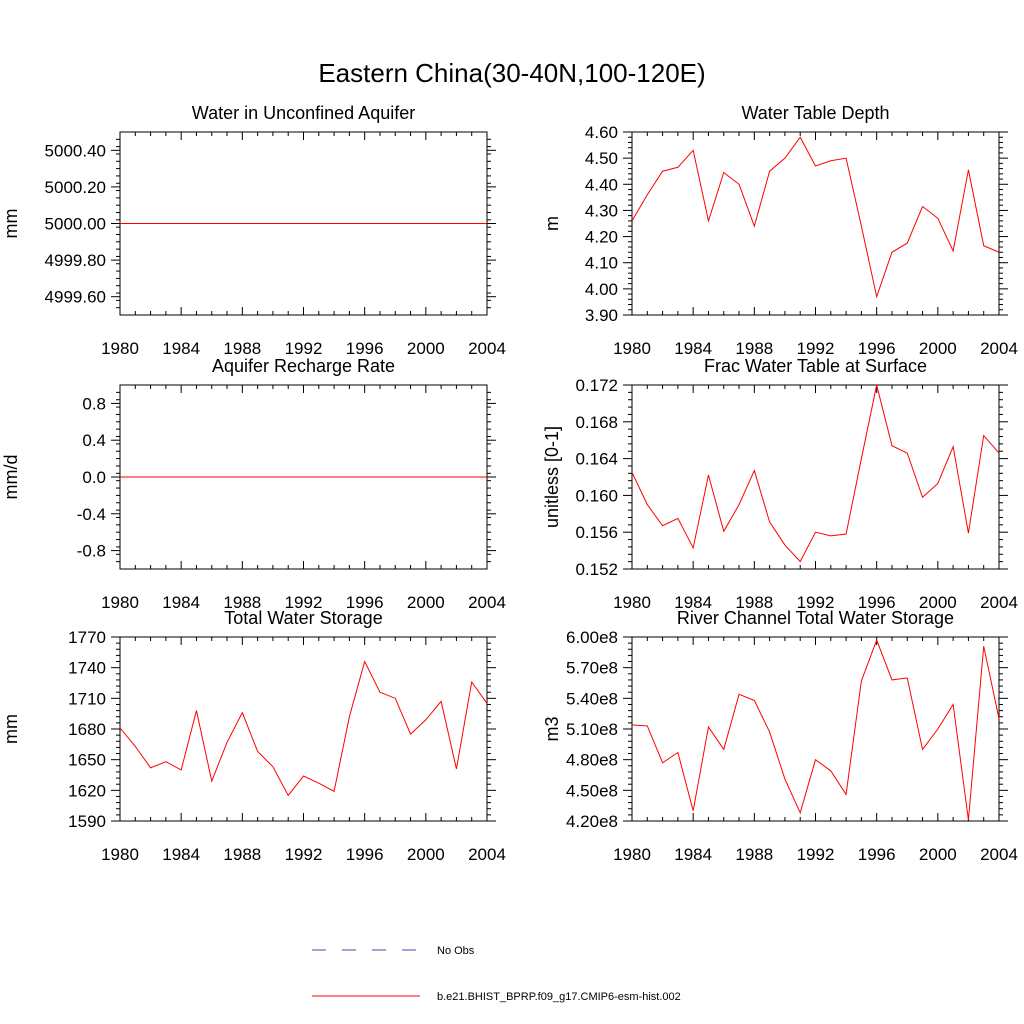 This screenshot has height=1024, width=1024. What do you see at coordinates (877, 348) in the screenshot?
I see `chart2-x-tick-label: 1996` at bounding box center [877, 348].